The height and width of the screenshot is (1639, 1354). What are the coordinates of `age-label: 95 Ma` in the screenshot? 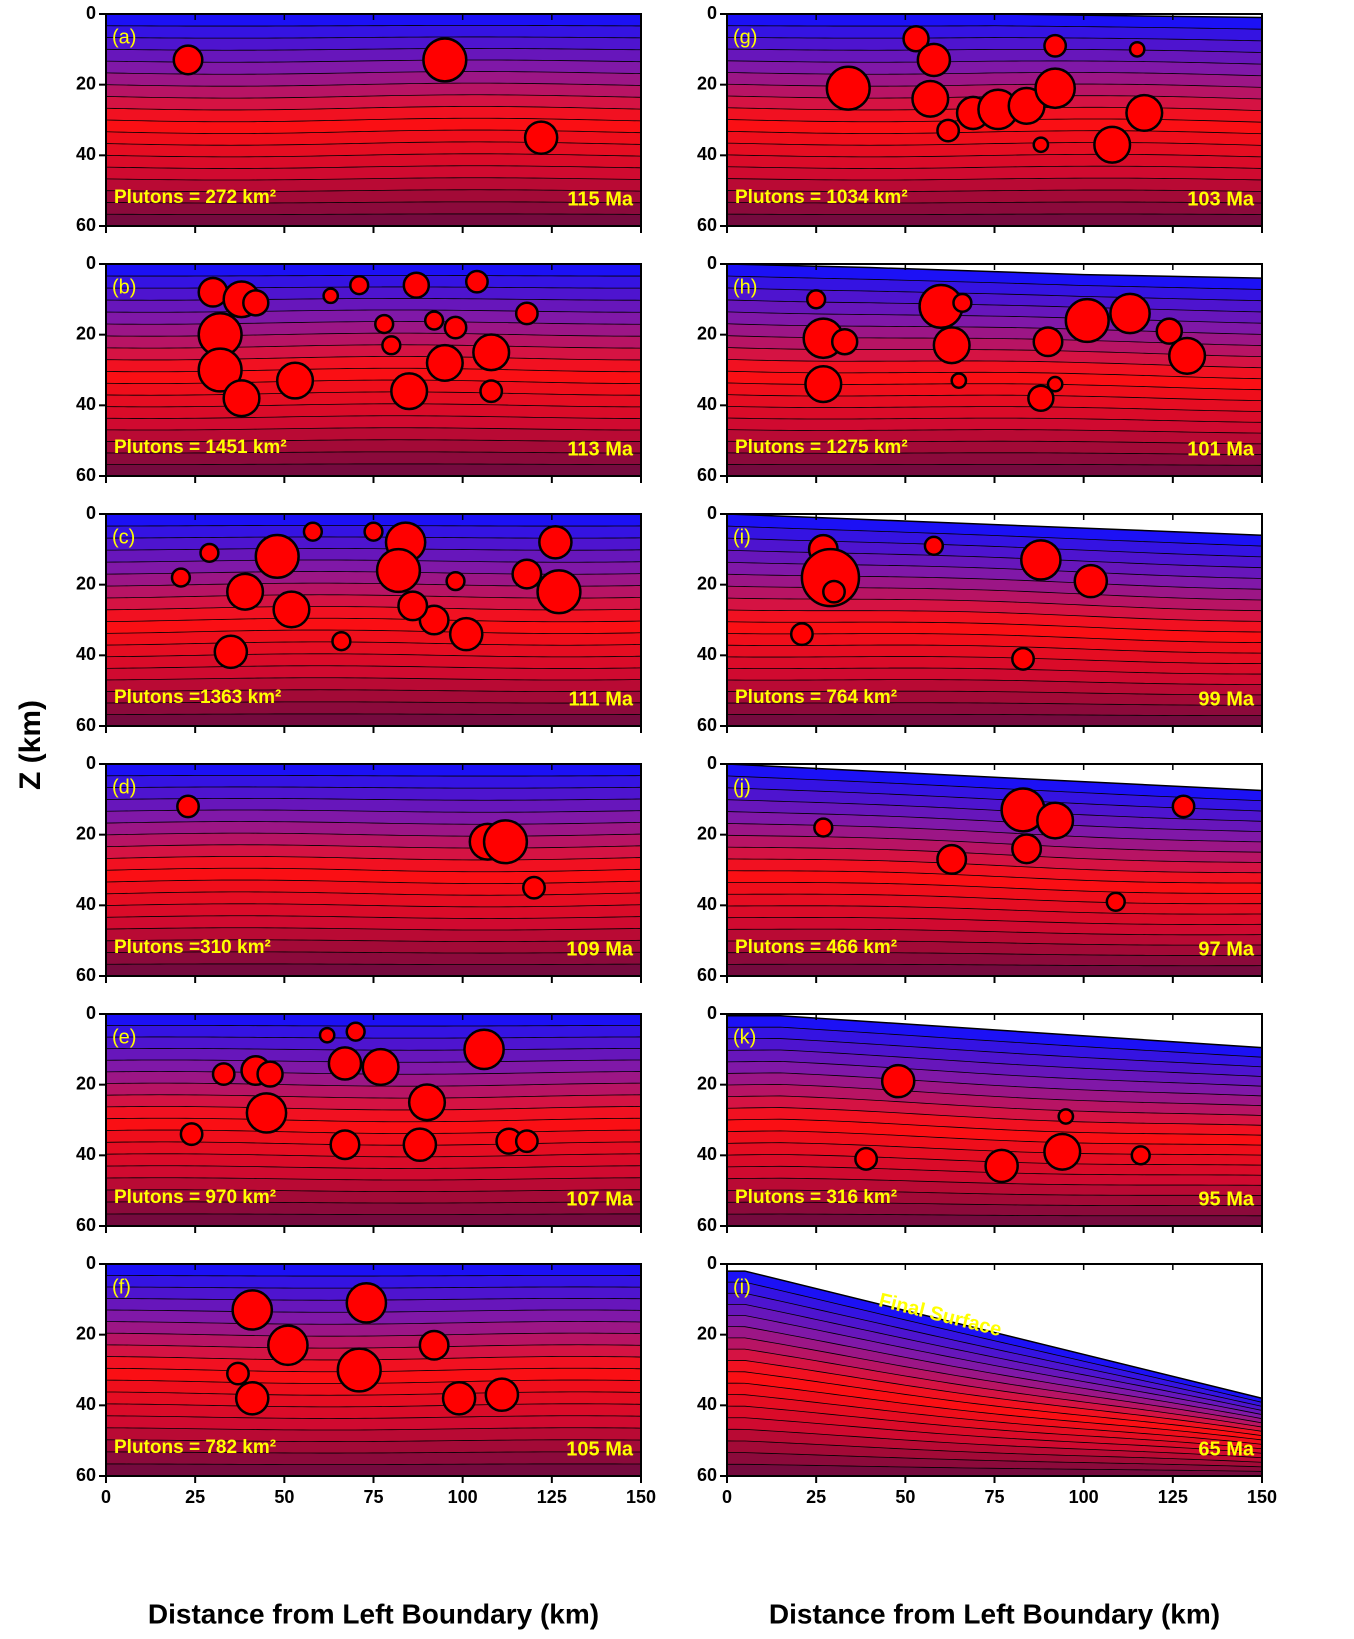 It's located at (1226, 1199).